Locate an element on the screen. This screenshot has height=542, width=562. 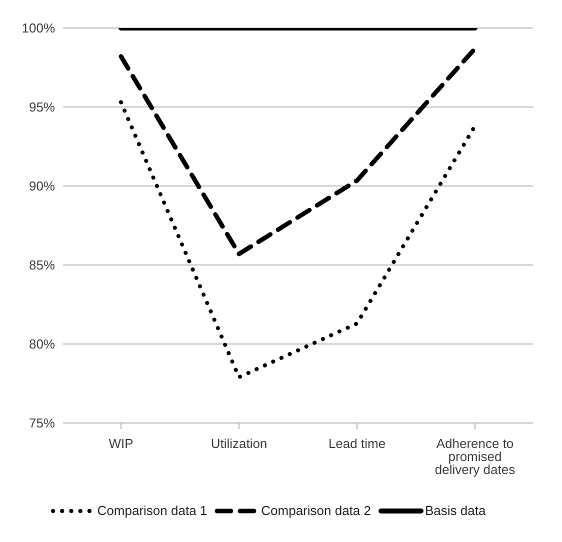
legend-label: Comparison data 2 is located at coordinates (316, 510).